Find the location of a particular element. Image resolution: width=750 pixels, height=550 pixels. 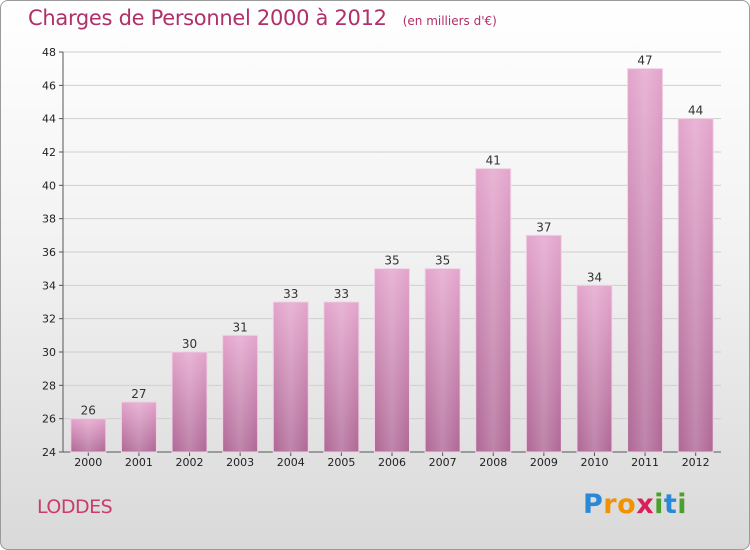

y-tick-label: 28 is located at coordinates (49, 385).